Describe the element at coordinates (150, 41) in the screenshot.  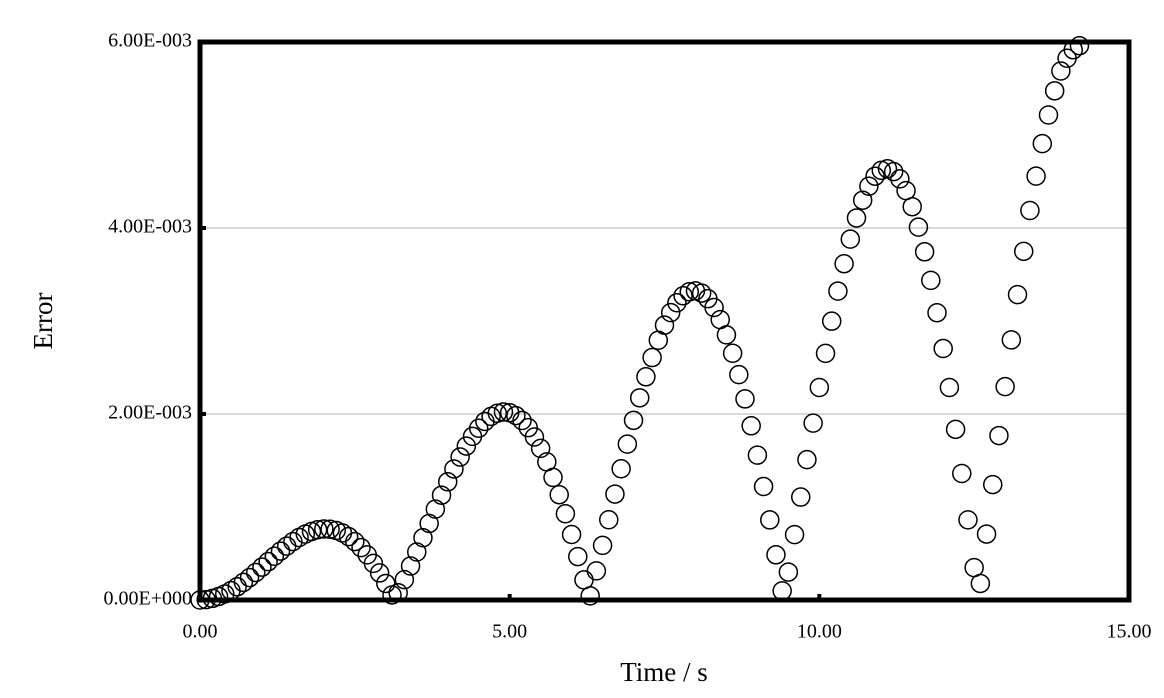
I see `y-tick-label: 6.00E-003` at that location.